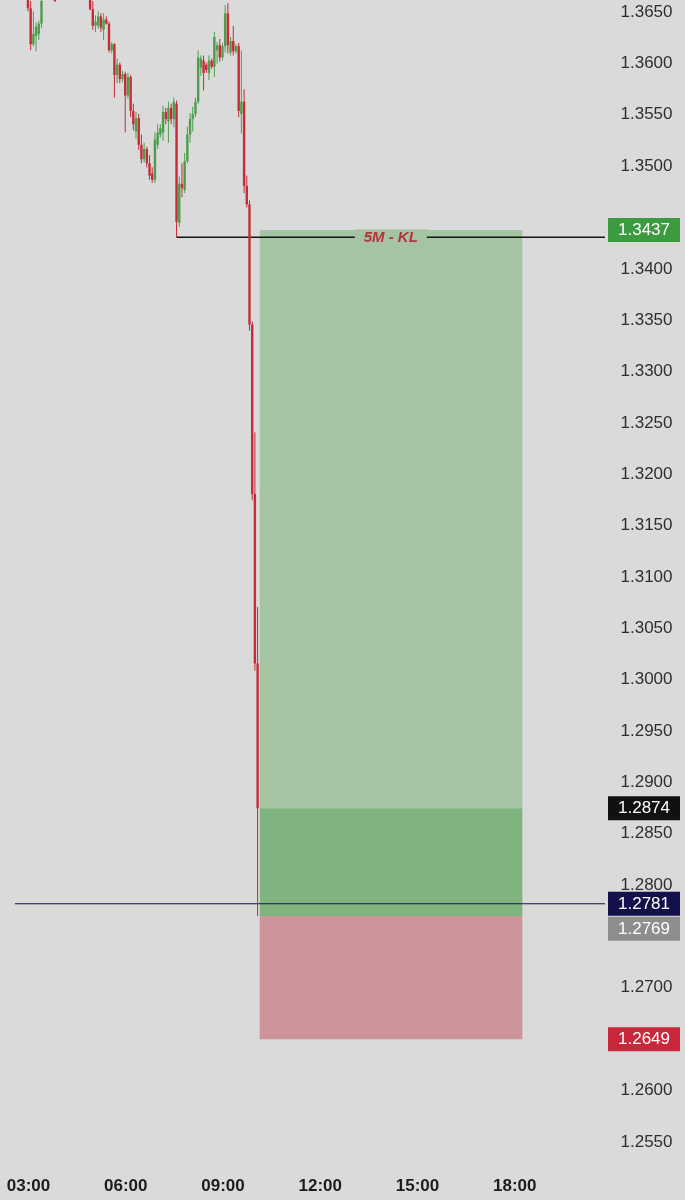  What do you see at coordinates (646, 576) in the screenshot?
I see `y-tick-label: 1.3100` at bounding box center [646, 576].